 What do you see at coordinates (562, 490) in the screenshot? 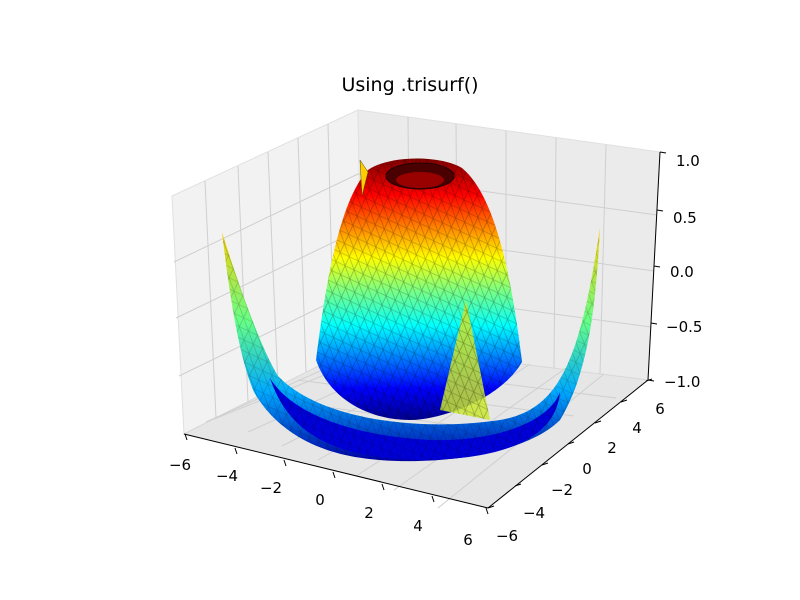
I see `y-tick-label: −2` at bounding box center [562, 490].